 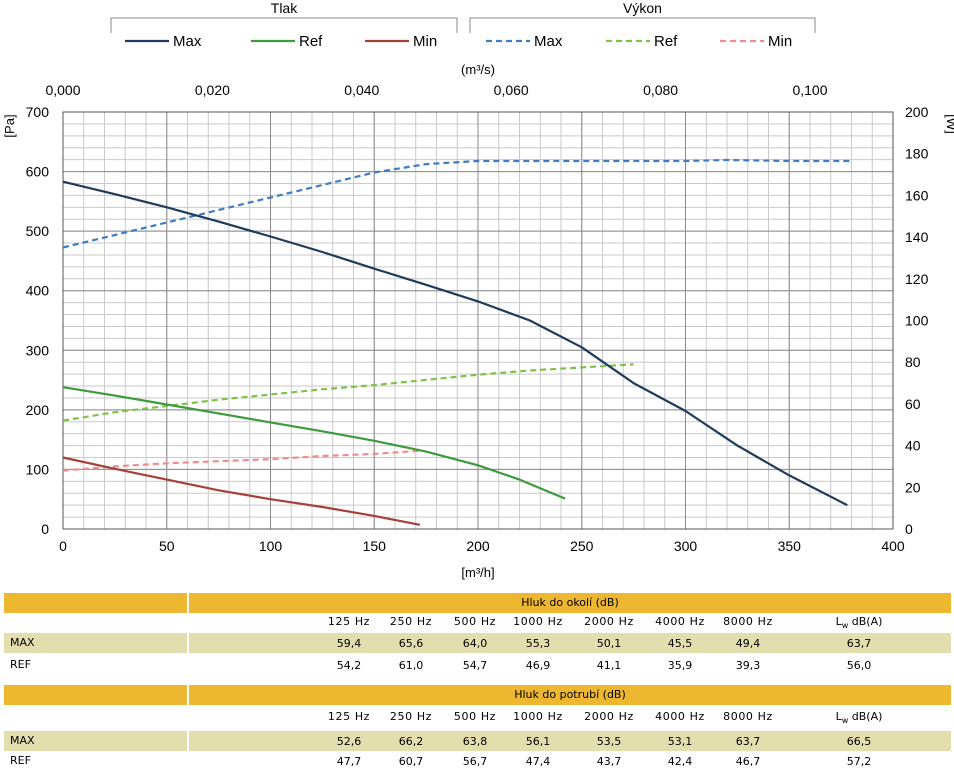 What do you see at coordinates (913, 404) in the screenshot?
I see `y2-tick-label: 60` at bounding box center [913, 404].